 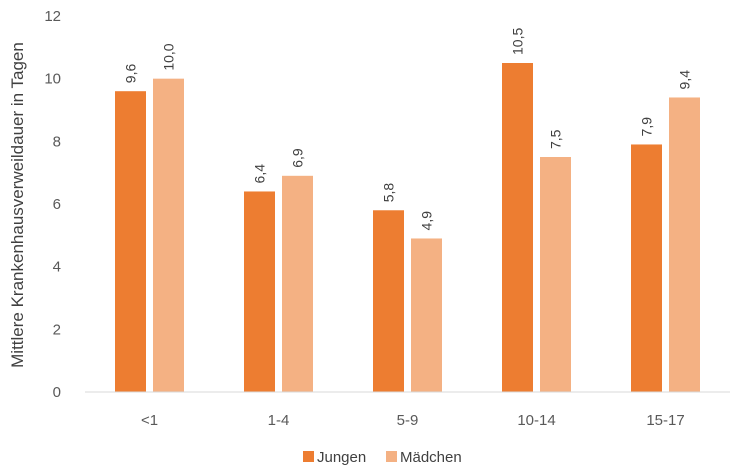 What do you see at coordinates (169, 56) in the screenshot?
I see `data-label: 10,0` at bounding box center [169, 56].